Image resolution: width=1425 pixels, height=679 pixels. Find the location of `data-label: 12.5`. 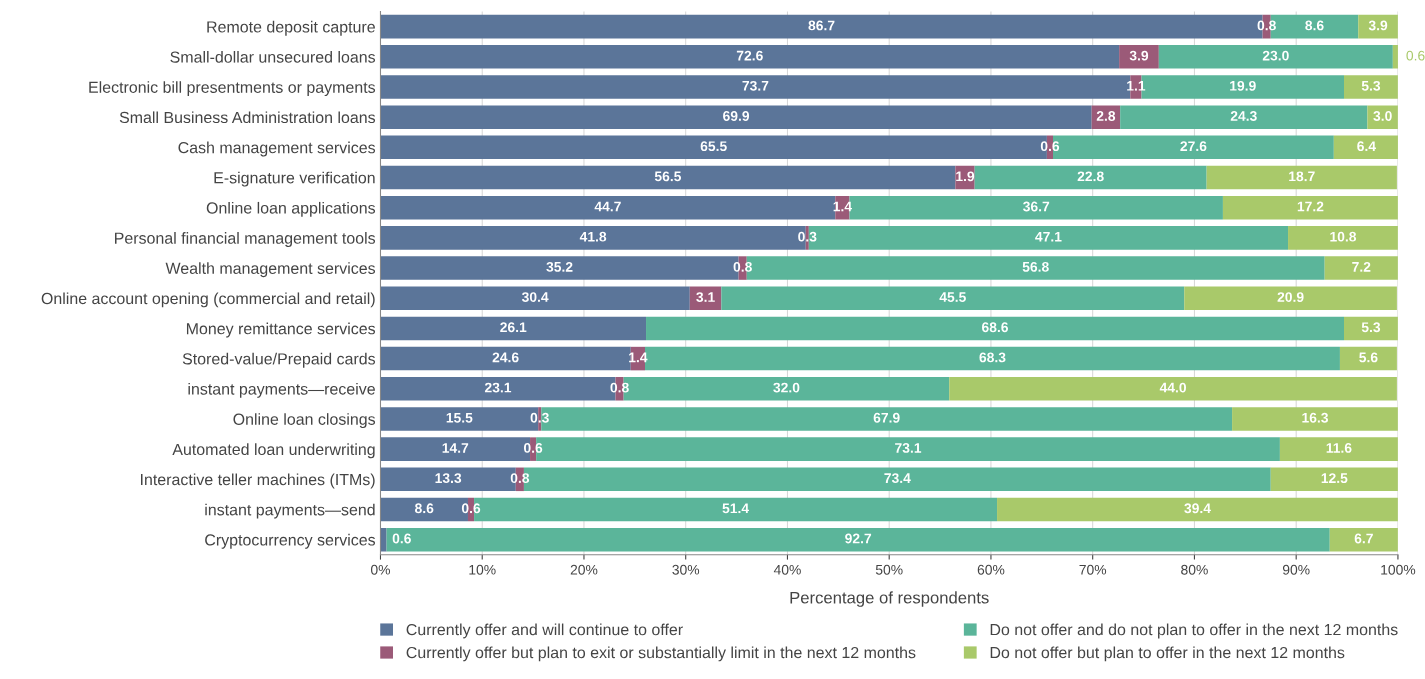

data-label: 12.5 is located at coordinates (1334, 478).